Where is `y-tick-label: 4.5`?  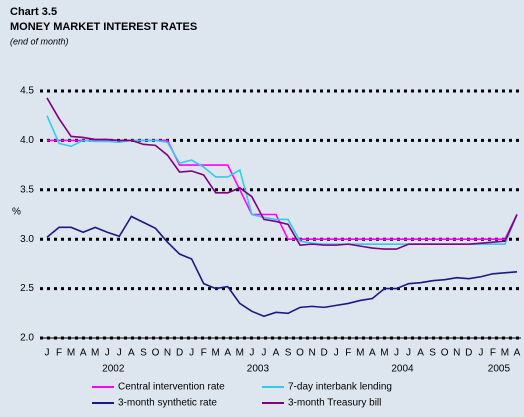 y-tick-label: 4.5 is located at coordinates (27, 91).